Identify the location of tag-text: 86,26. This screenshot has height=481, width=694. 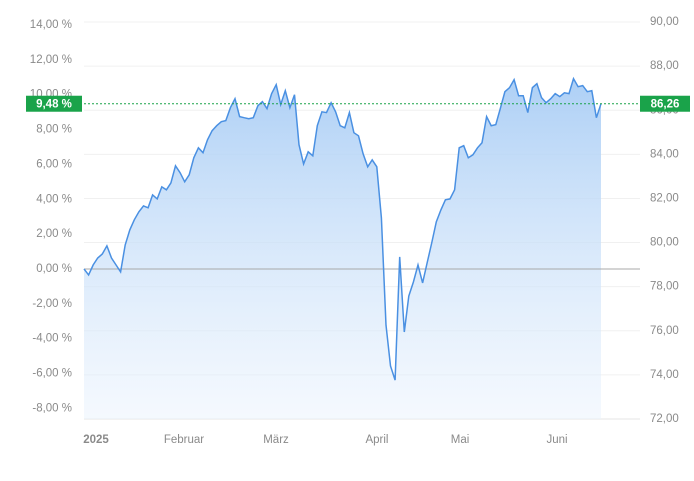
(665, 104).